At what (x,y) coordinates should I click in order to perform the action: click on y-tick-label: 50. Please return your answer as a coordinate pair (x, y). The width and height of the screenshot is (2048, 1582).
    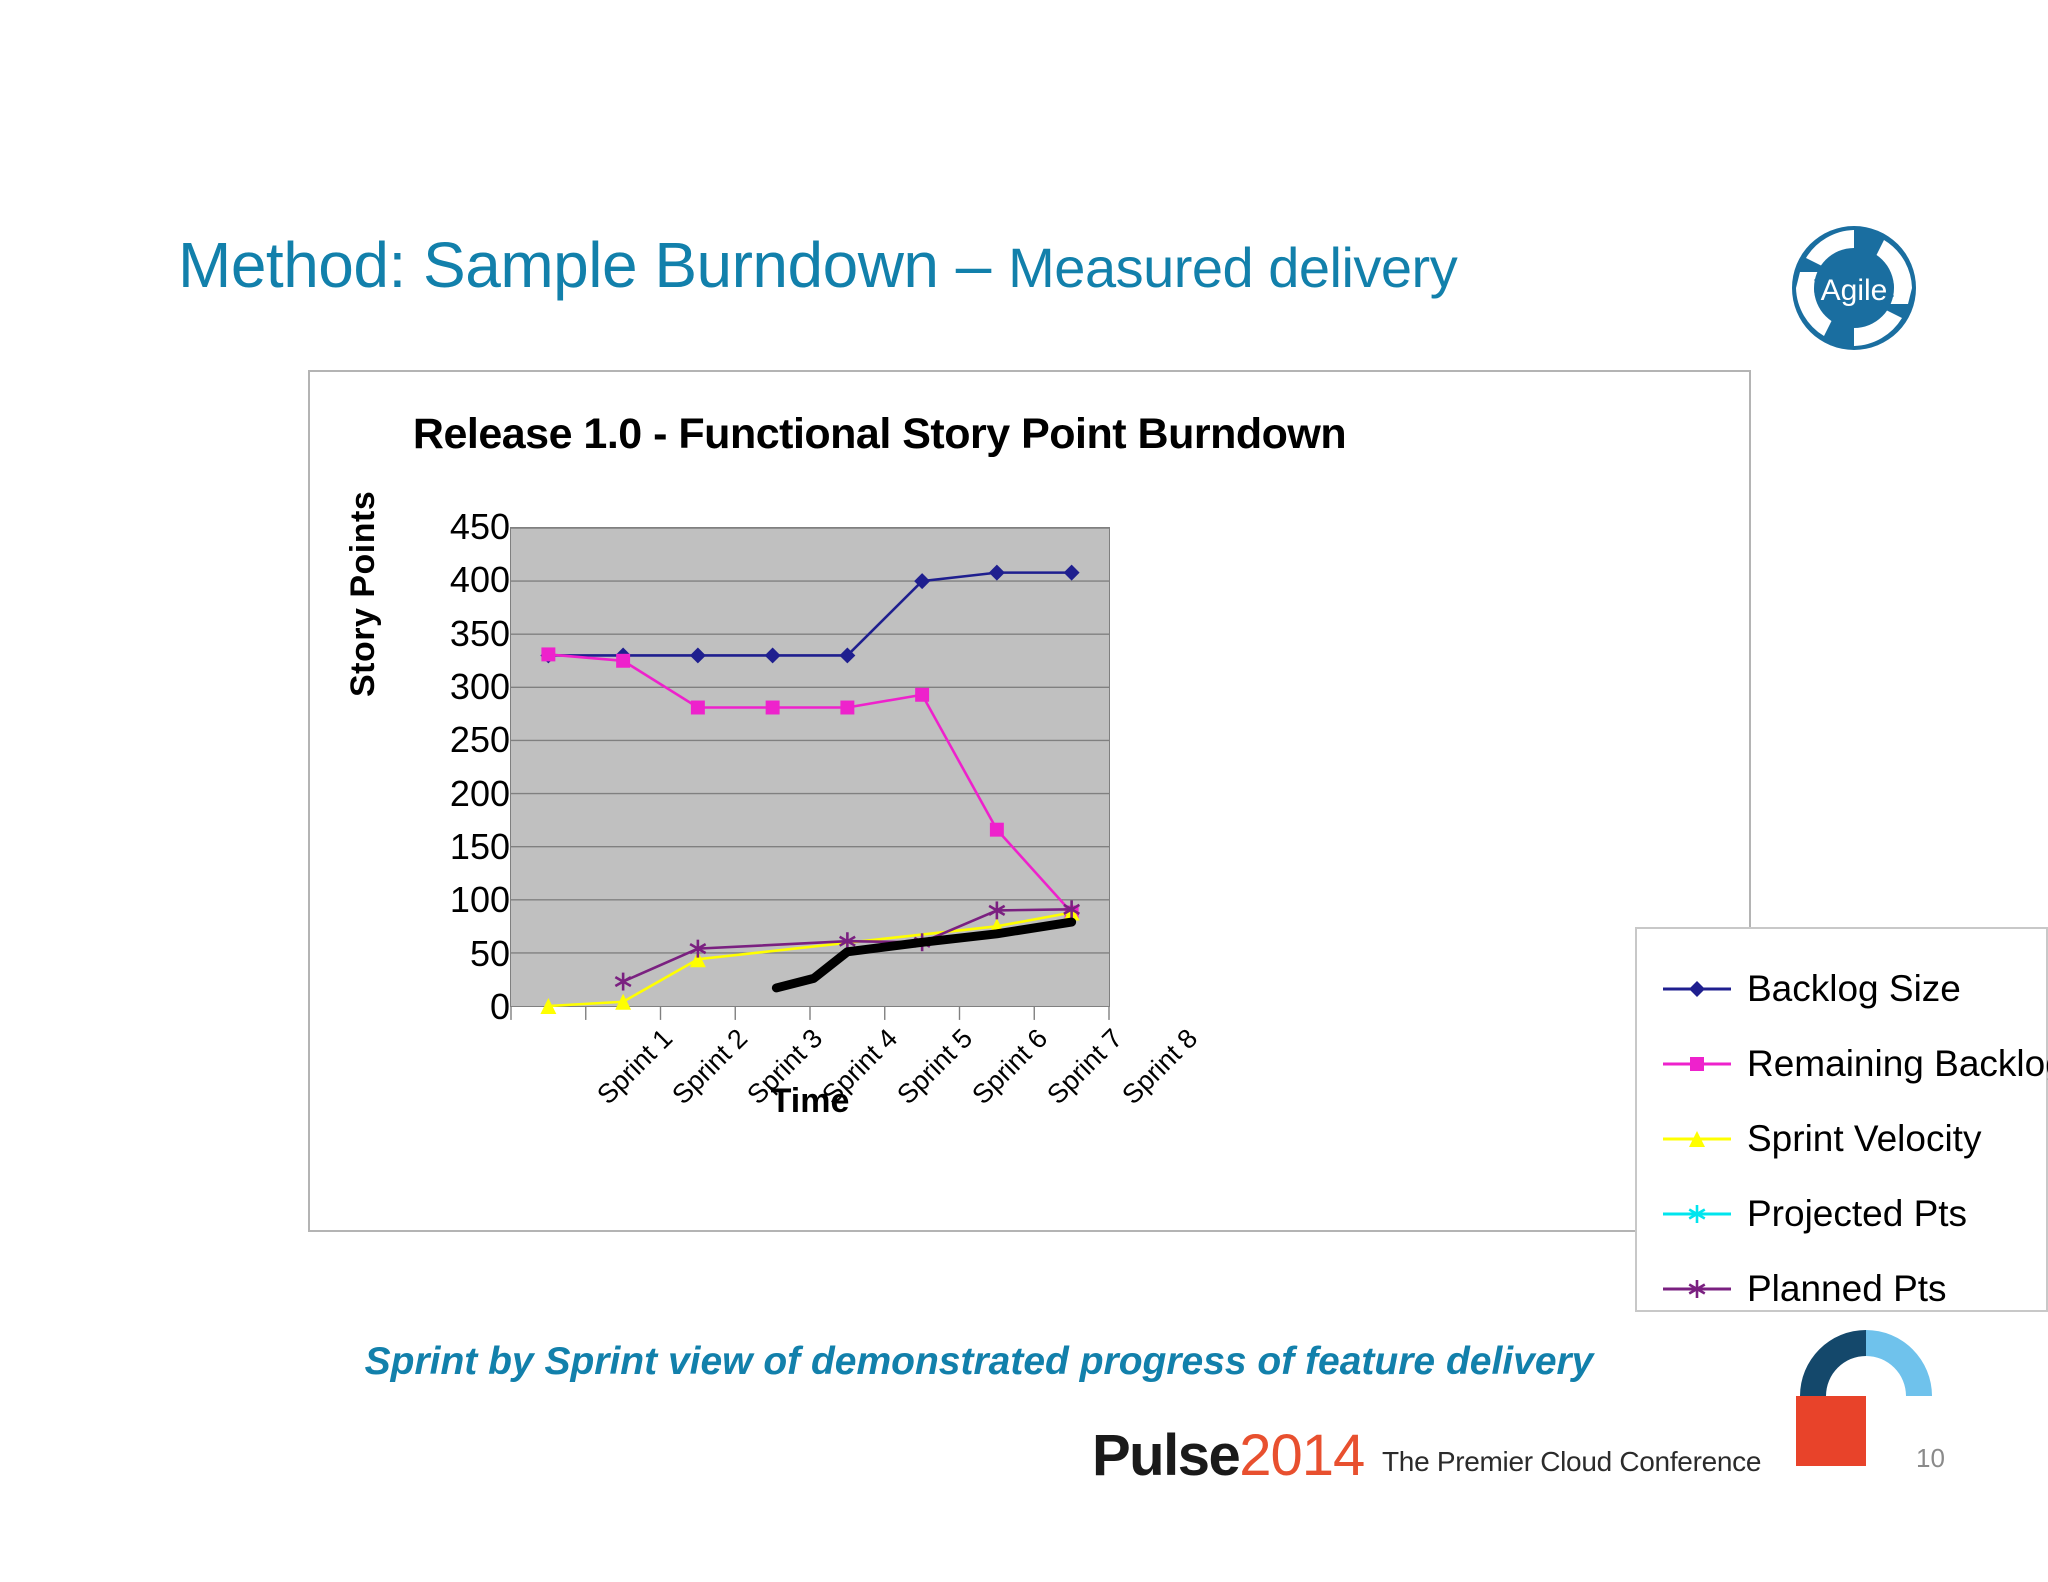
    Looking at the image, I should click on (489, 953).